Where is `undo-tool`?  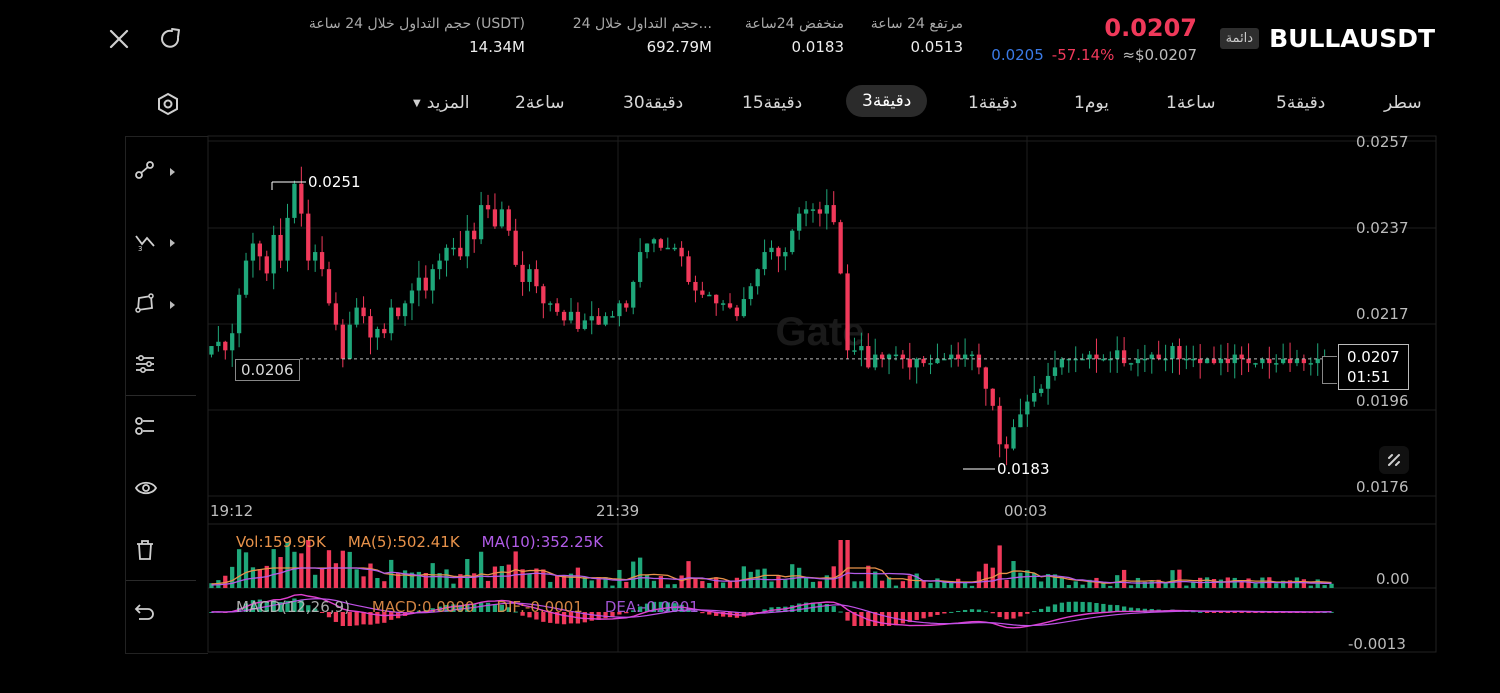
undo-tool is located at coordinates (145, 614).